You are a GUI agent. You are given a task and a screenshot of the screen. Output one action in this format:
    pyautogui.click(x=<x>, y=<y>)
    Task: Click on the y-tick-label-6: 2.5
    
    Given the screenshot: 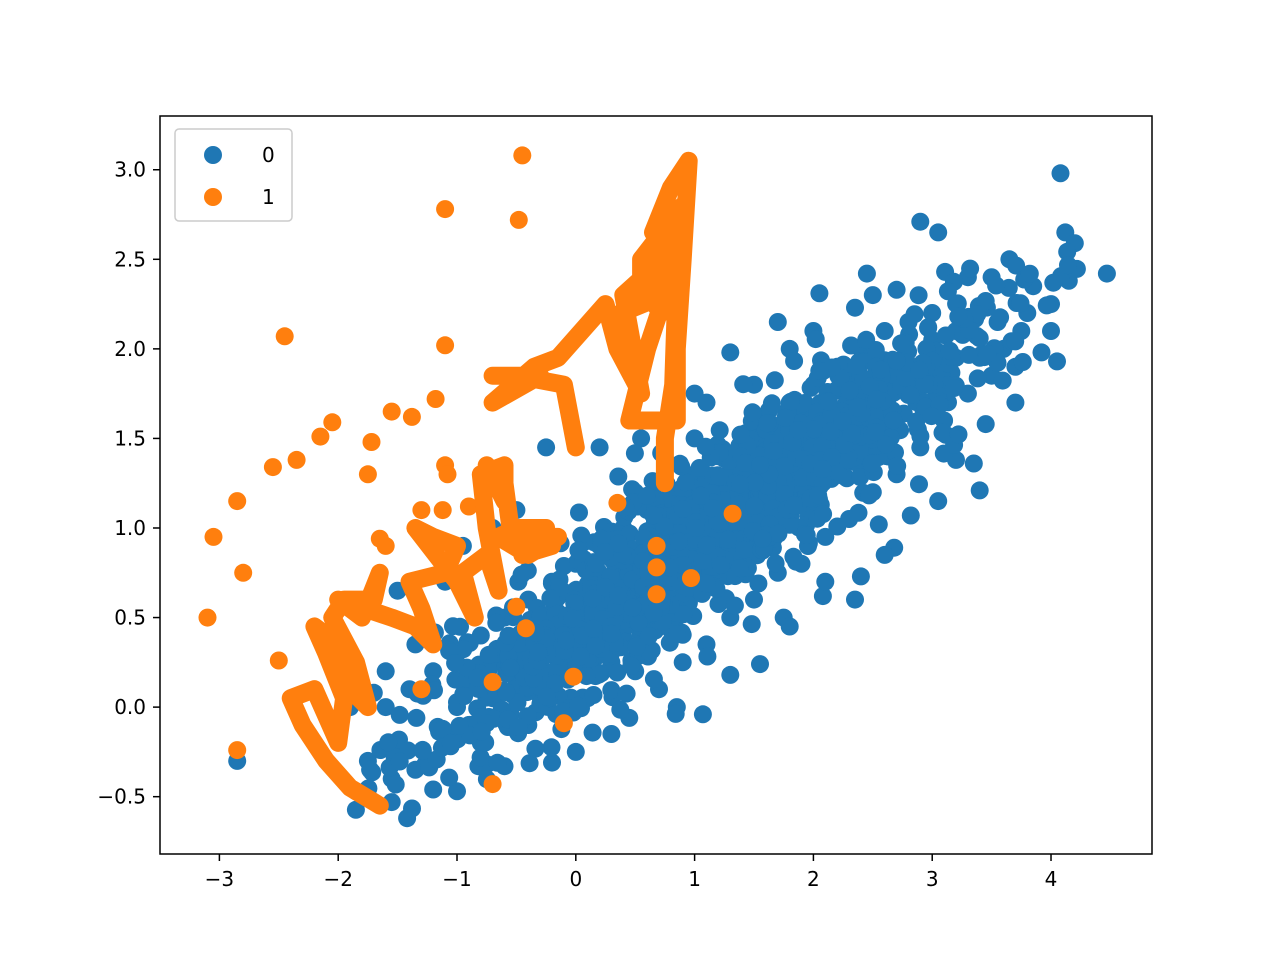 What is the action you would take?
    pyautogui.click(x=130, y=259)
    